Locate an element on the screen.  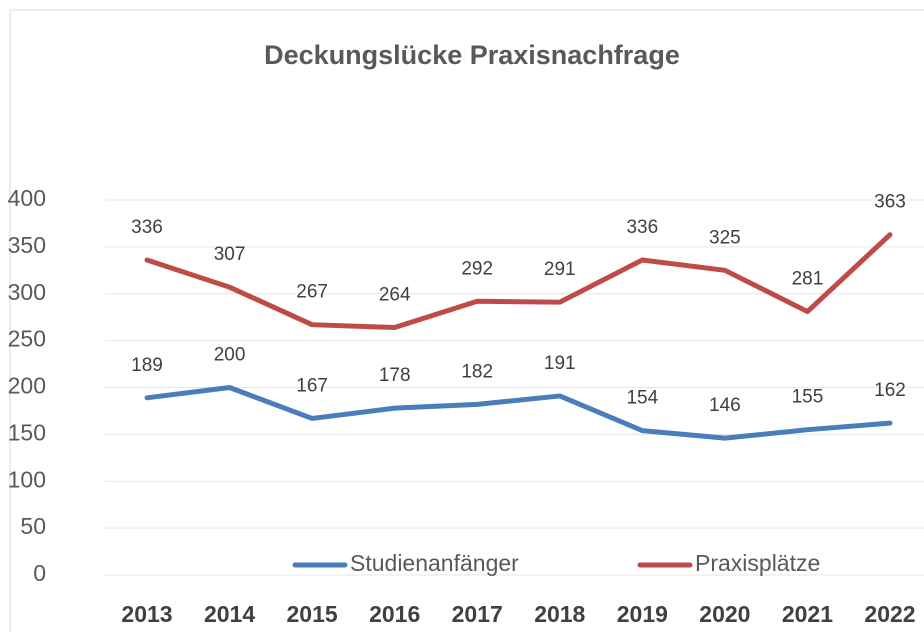
x-tick-label: 2018 is located at coordinates (559, 614).